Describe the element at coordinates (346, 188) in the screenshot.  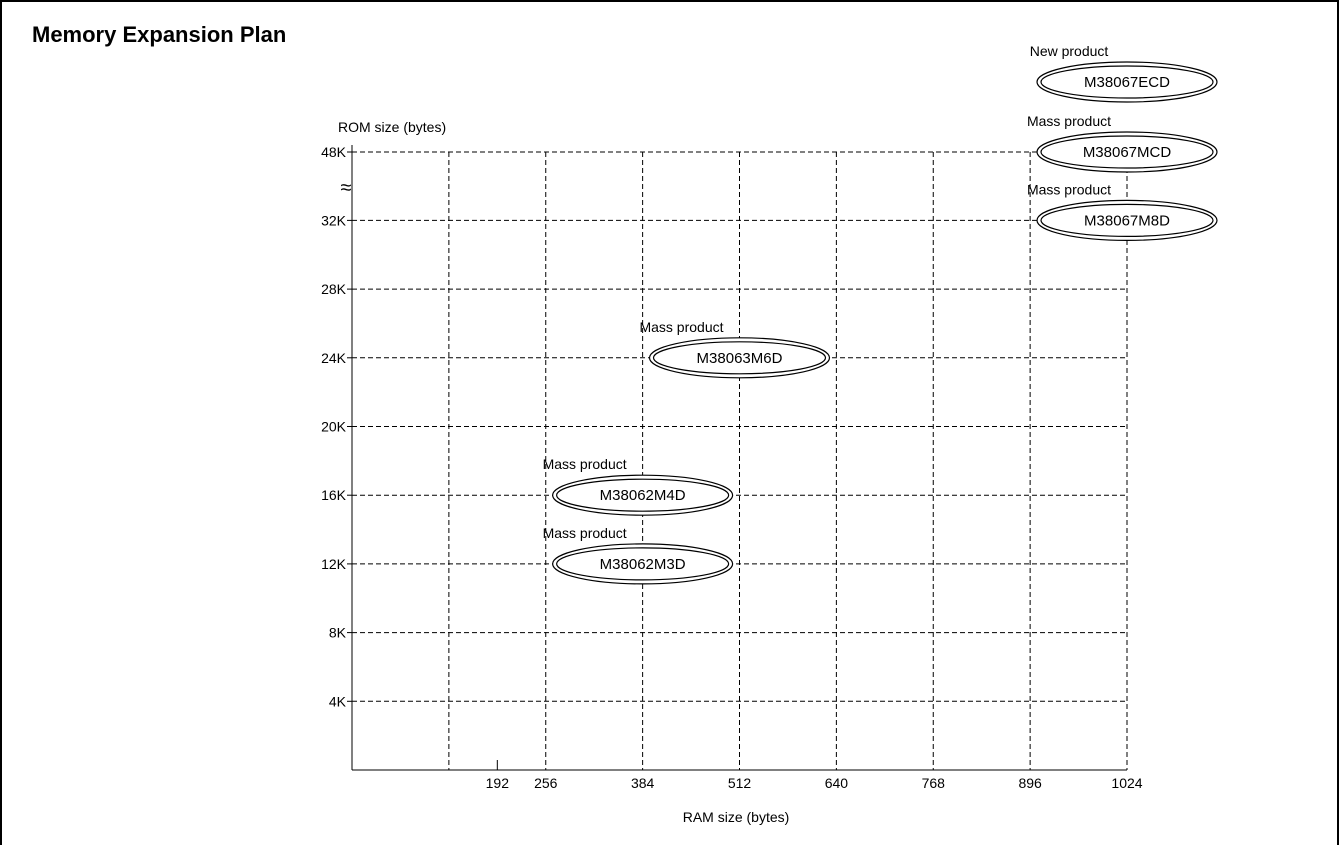
I see `axis-break-icon: ≈` at that location.